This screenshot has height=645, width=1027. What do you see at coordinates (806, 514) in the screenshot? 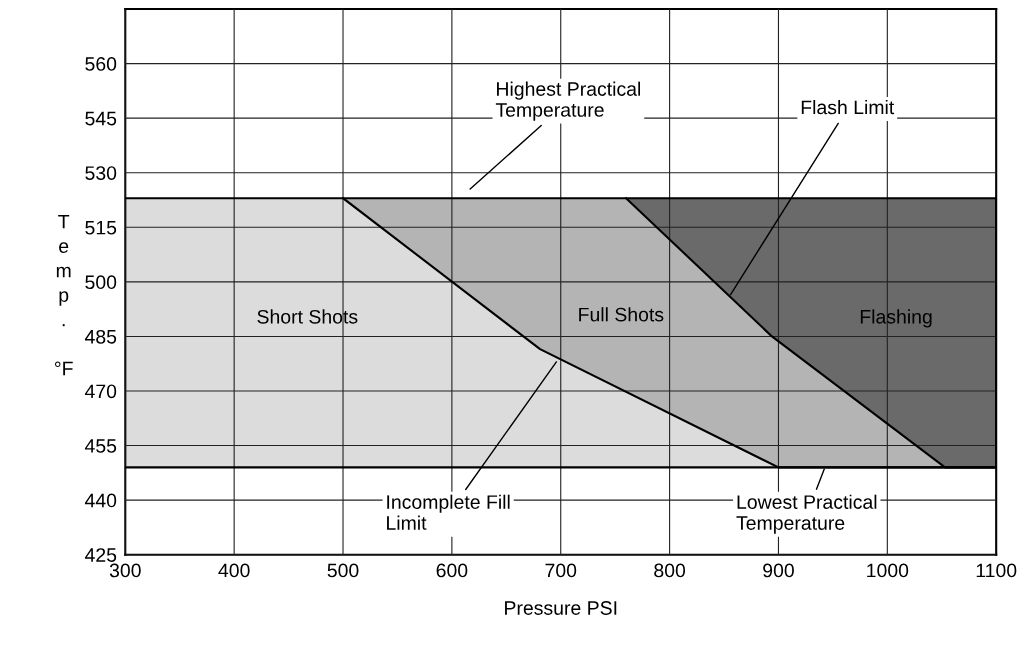
I see `annotation: Lowest Practical Temperature` at bounding box center [806, 514].